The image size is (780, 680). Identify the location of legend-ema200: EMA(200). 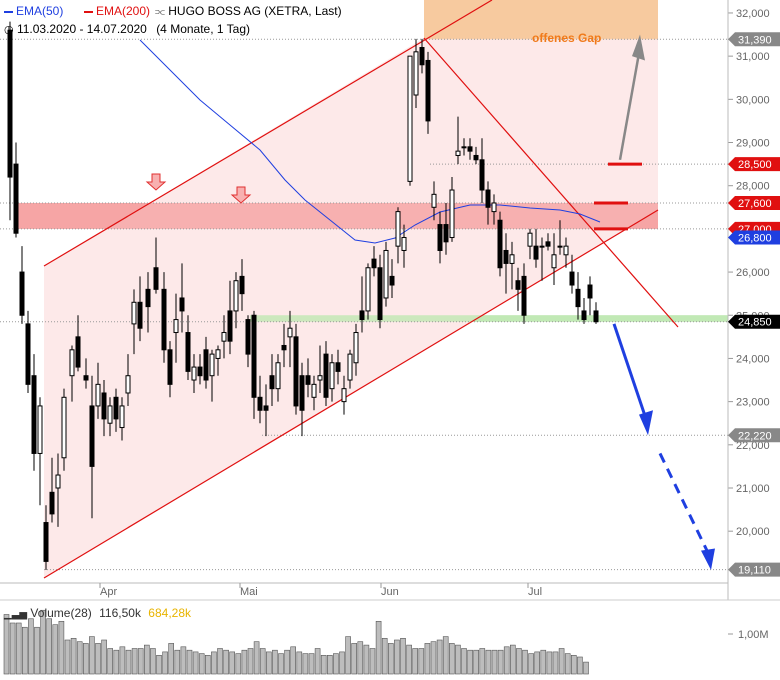
(117, 11).